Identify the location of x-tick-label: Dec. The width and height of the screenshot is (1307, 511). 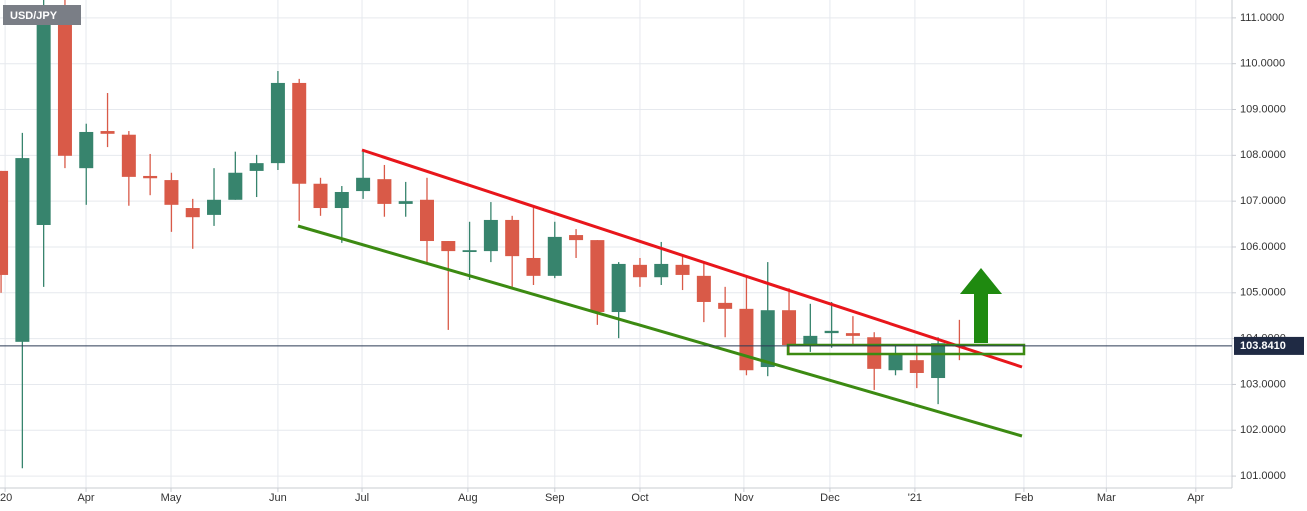
(830, 498).